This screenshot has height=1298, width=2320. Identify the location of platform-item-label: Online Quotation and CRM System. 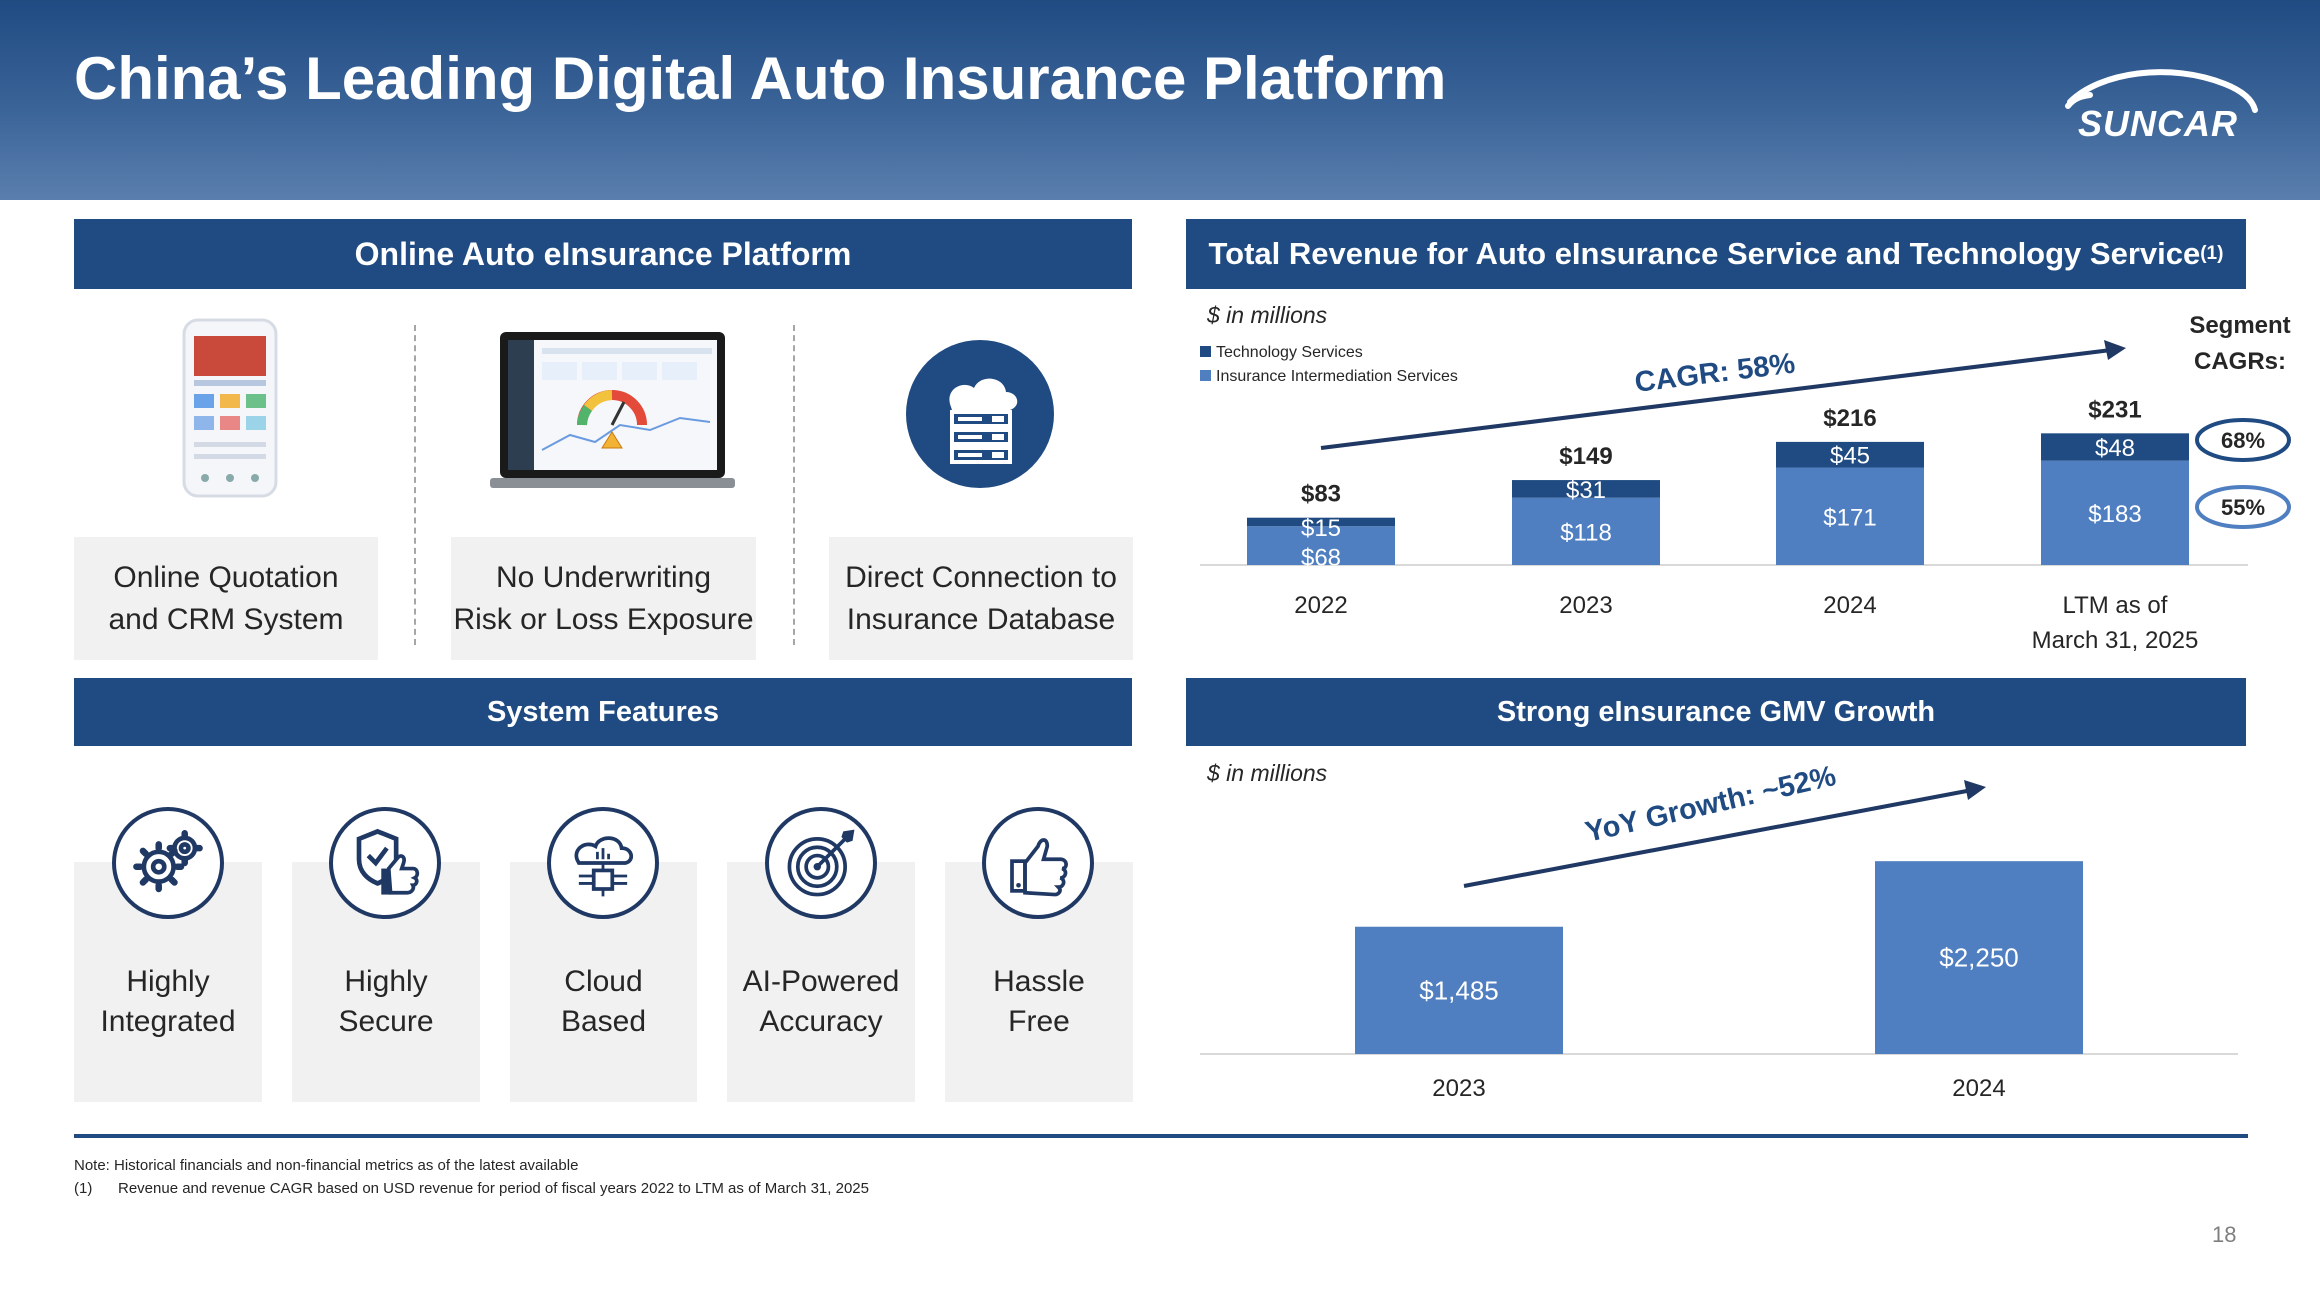
(226, 598).